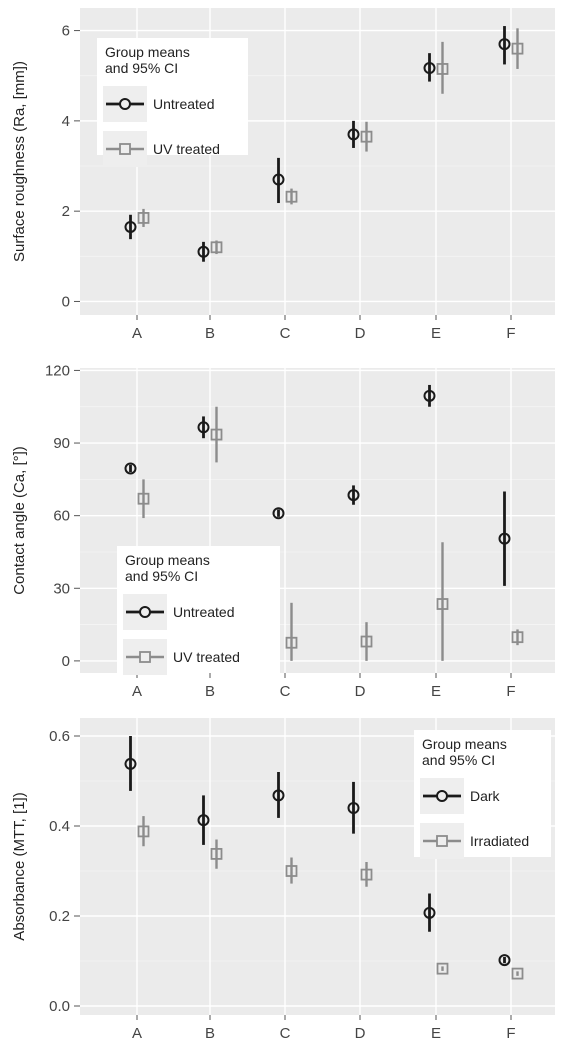 The image size is (563, 1040). I want to click on y-axis-label: Surface roughness (Ra, [mm]), so click(19, 161).